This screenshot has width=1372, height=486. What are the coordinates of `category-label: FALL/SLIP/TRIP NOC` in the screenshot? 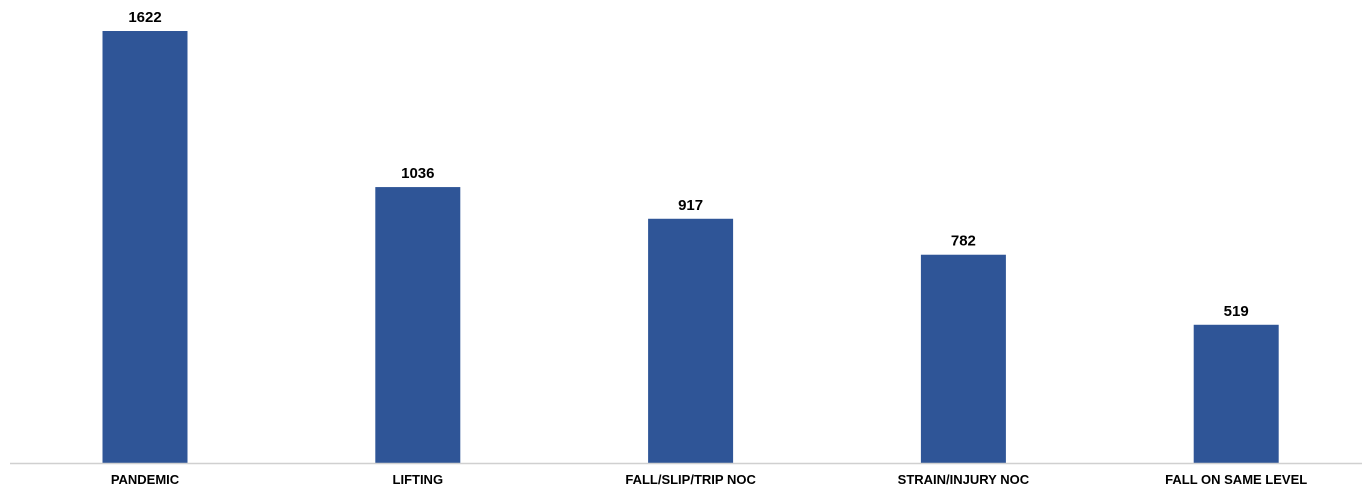 It's located at (690, 479).